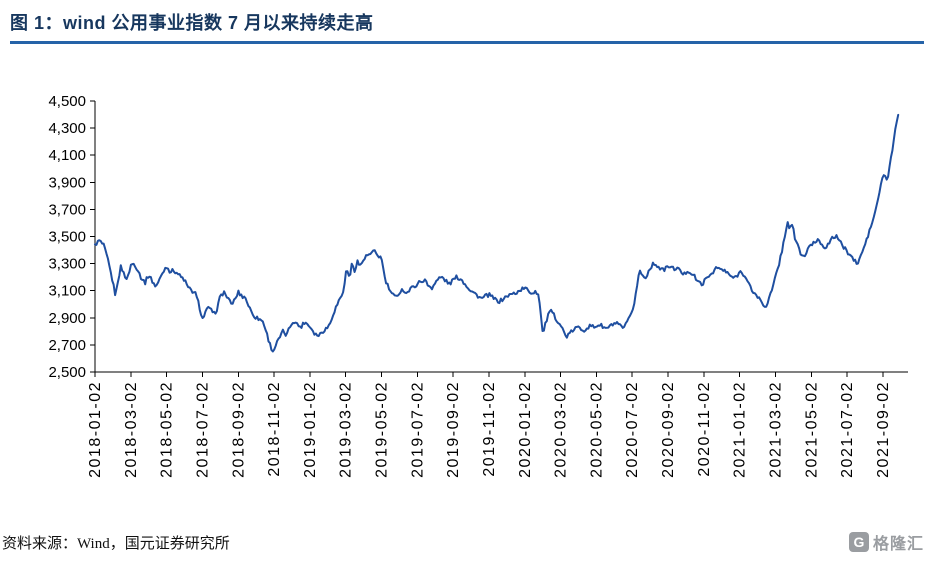  What do you see at coordinates (417, 429) in the screenshot?
I see `svg-text: 2019-07-02` at bounding box center [417, 429].